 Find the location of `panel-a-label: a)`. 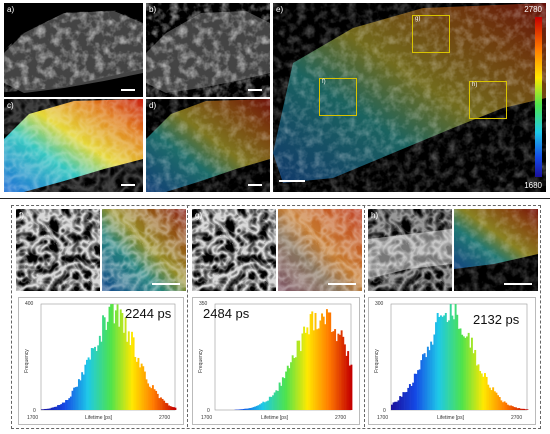

panel-a-label: a) is located at coordinates (11, 9).